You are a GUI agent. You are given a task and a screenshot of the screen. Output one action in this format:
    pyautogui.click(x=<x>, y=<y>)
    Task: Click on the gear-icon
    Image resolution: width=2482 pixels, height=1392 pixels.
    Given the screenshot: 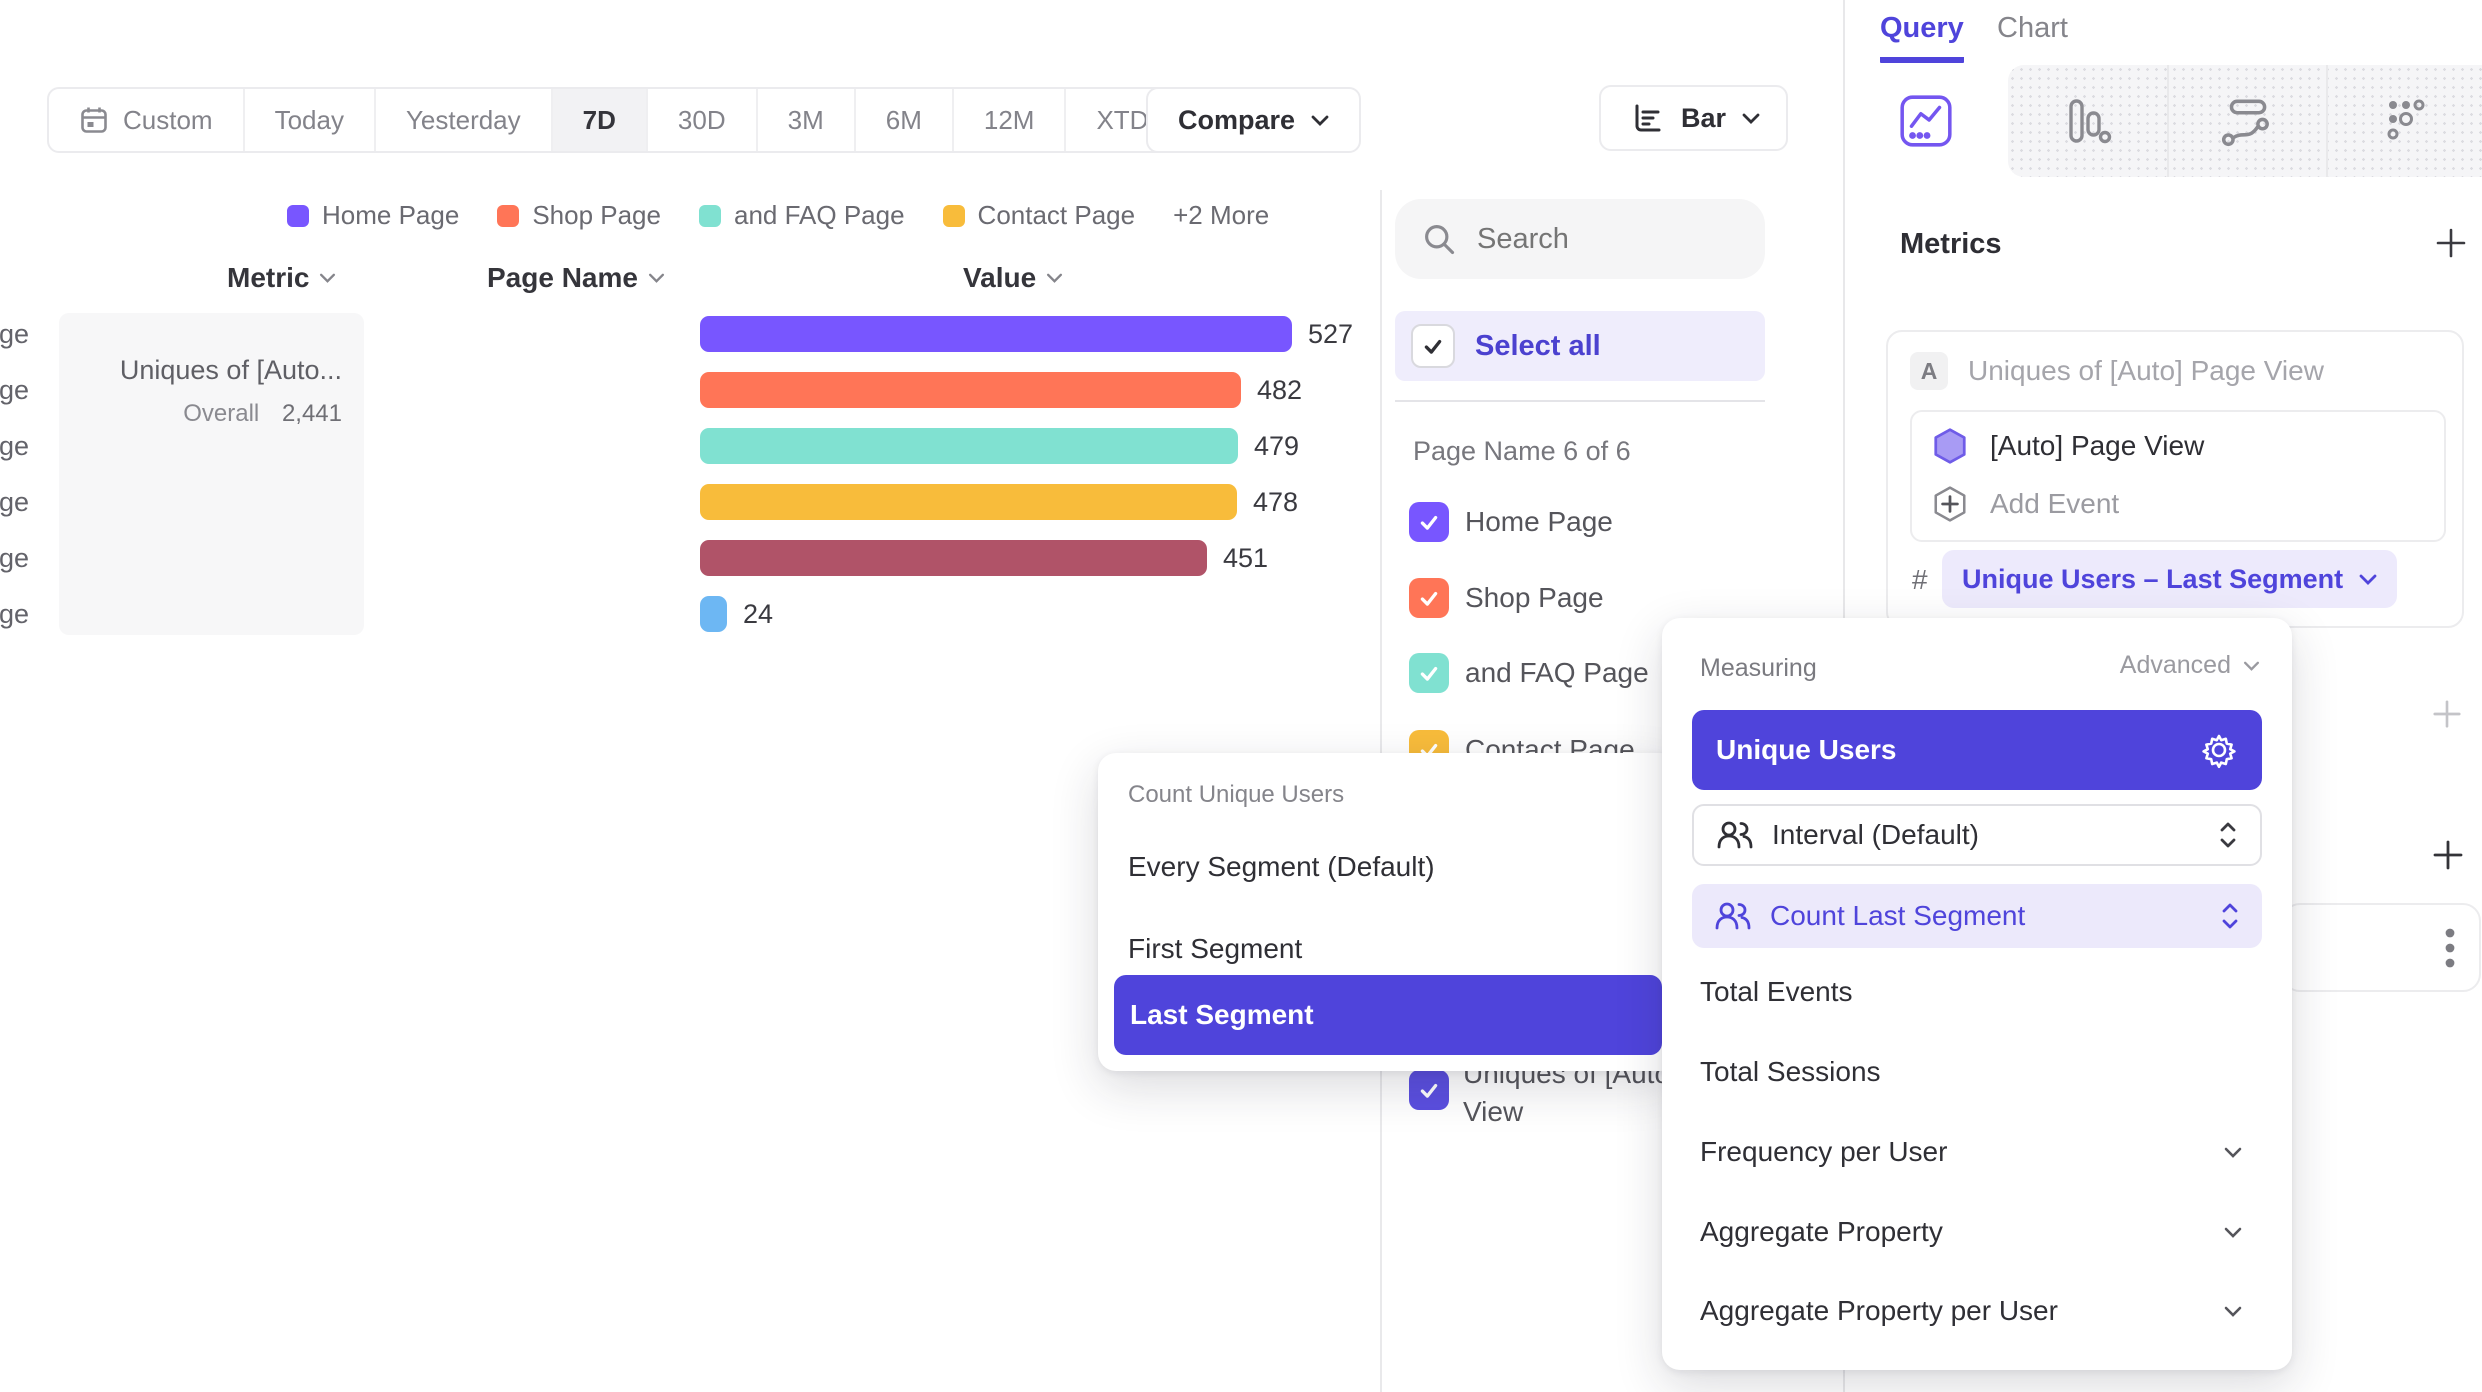 What is the action you would take?
    pyautogui.click(x=2219, y=750)
    